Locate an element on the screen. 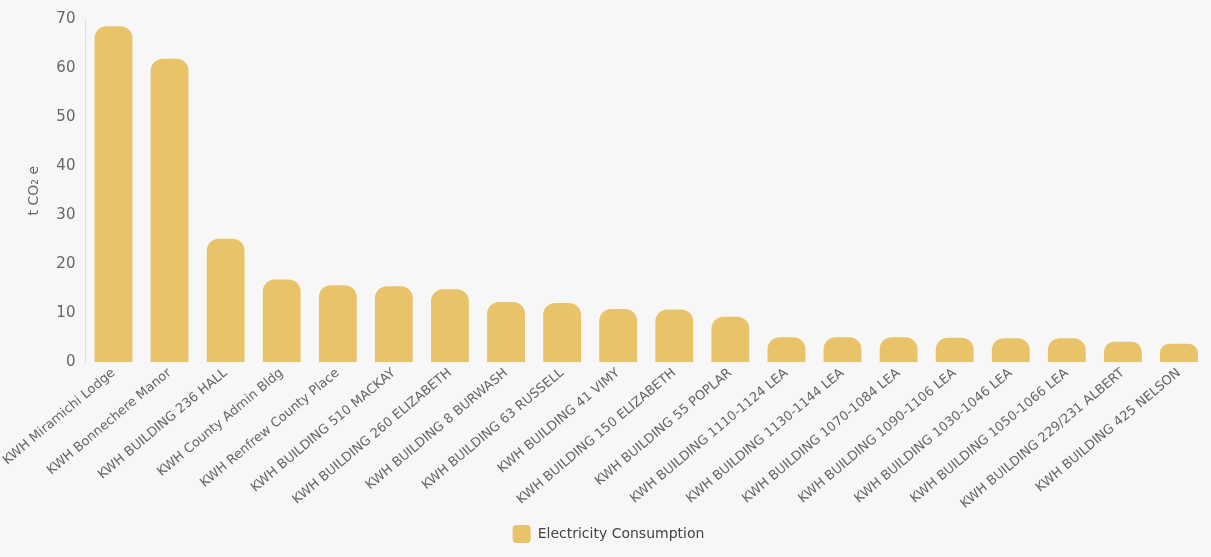 The image size is (1211, 557). y-tick-label: 60 is located at coordinates (66, 66).